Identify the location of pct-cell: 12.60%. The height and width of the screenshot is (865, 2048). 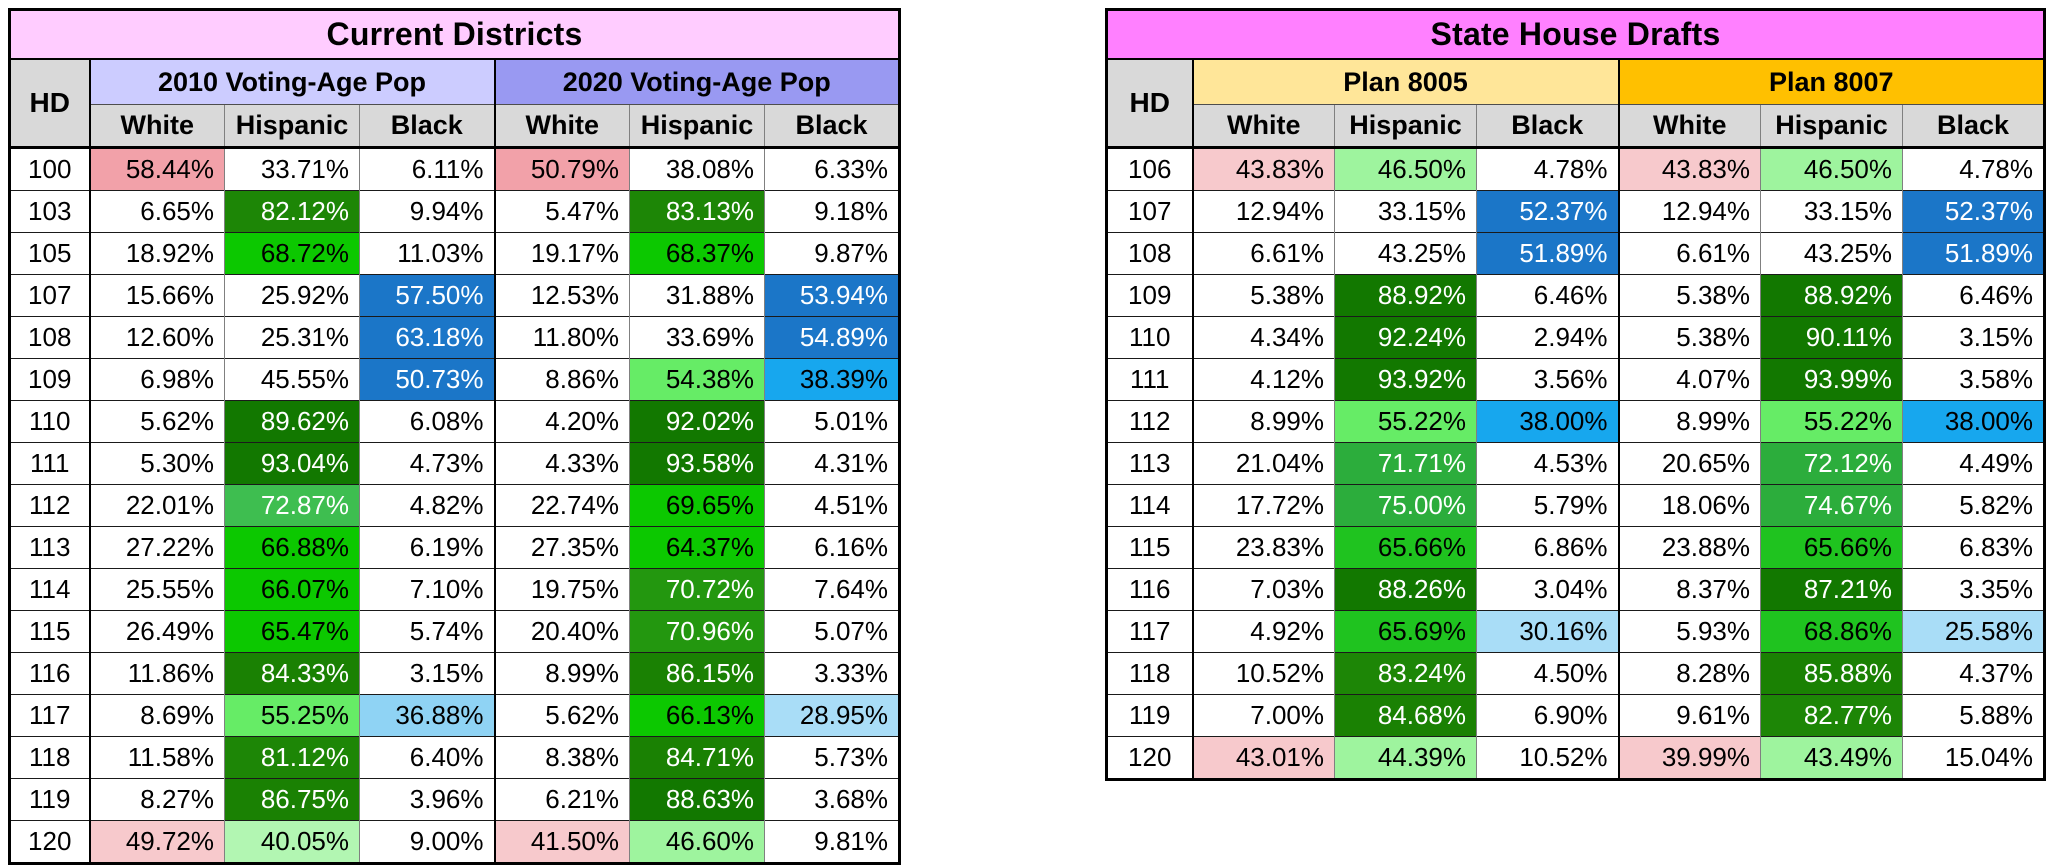
(157, 337).